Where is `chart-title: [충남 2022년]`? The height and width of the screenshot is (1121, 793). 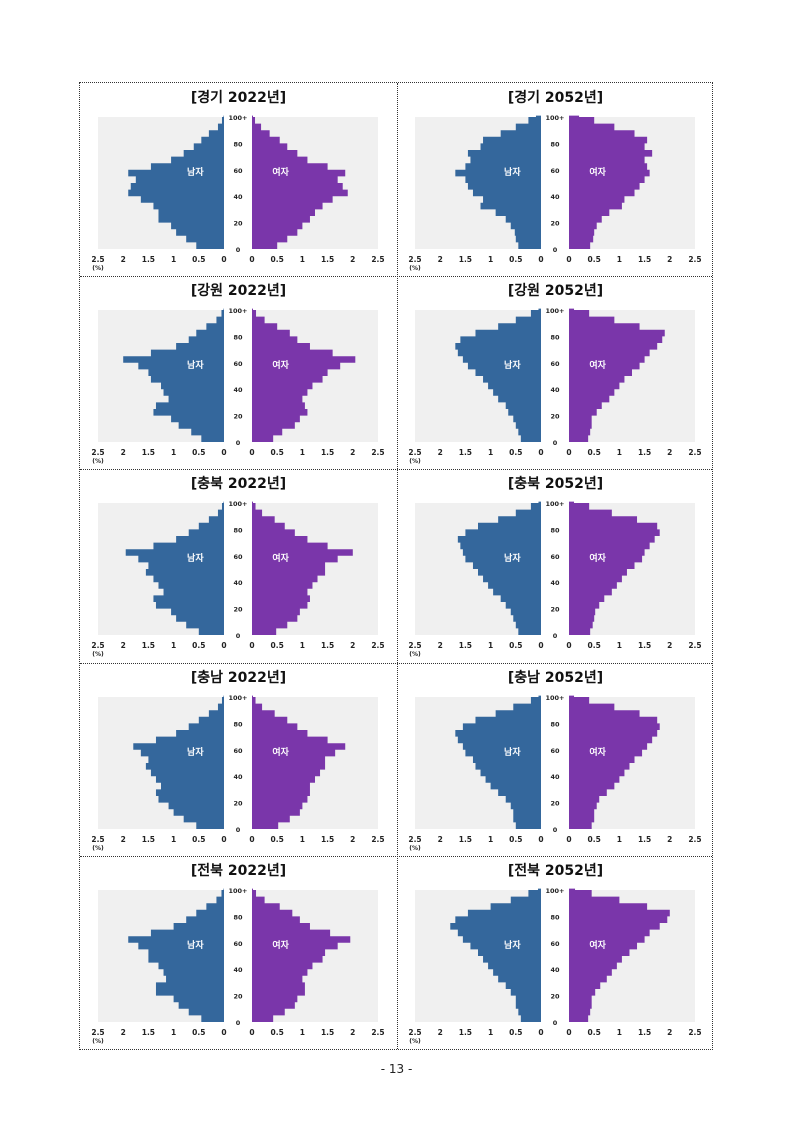 chart-title: [충남 2022년] is located at coordinates (238, 677).